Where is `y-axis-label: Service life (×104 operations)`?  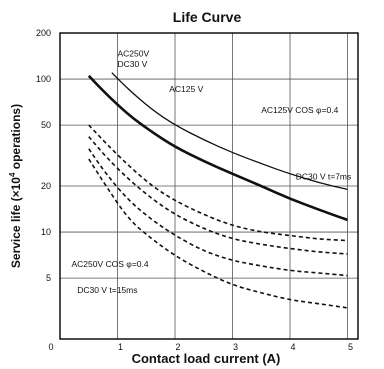 y-axis-label: Service life (×104 operations) is located at coordinates (15, 186).